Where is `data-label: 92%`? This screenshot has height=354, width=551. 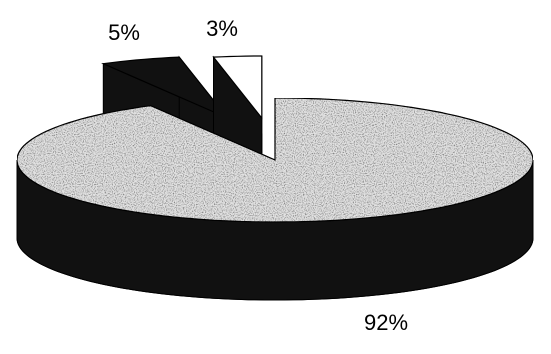
data-label: 92% is located at coordinates (386, 322).